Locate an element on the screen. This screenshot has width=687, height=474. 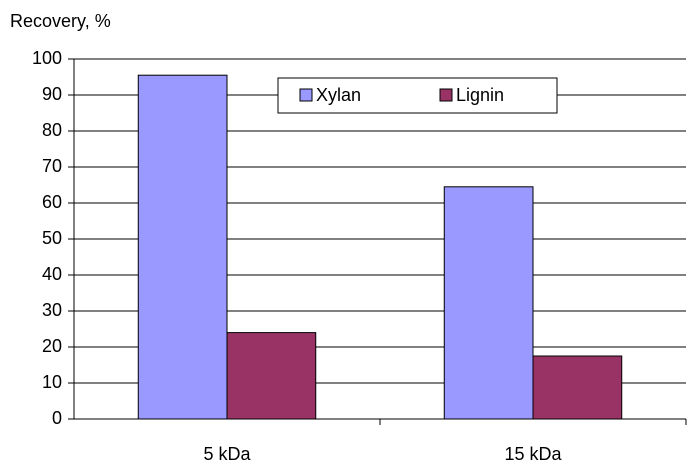
y-tick-label: 90 is located at coordinates (52, 94).